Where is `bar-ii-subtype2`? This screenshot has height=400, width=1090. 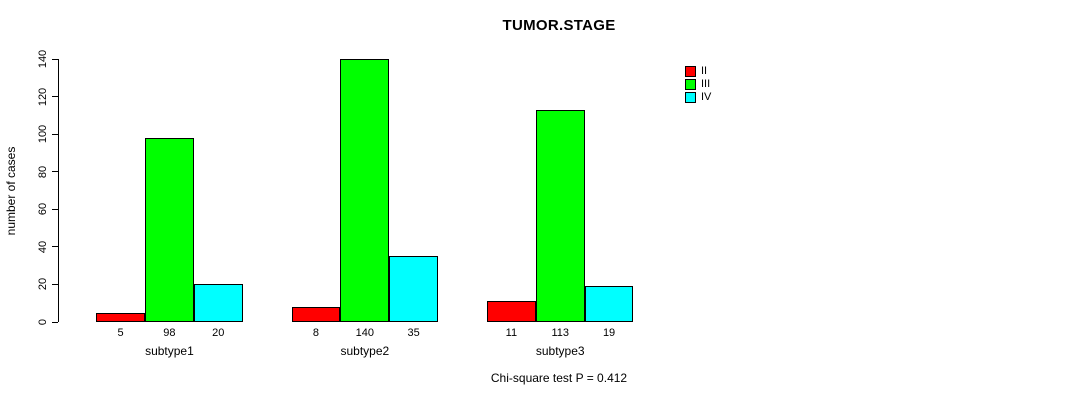 bar-ii-subtype2 is located at coordinates (316, 314).